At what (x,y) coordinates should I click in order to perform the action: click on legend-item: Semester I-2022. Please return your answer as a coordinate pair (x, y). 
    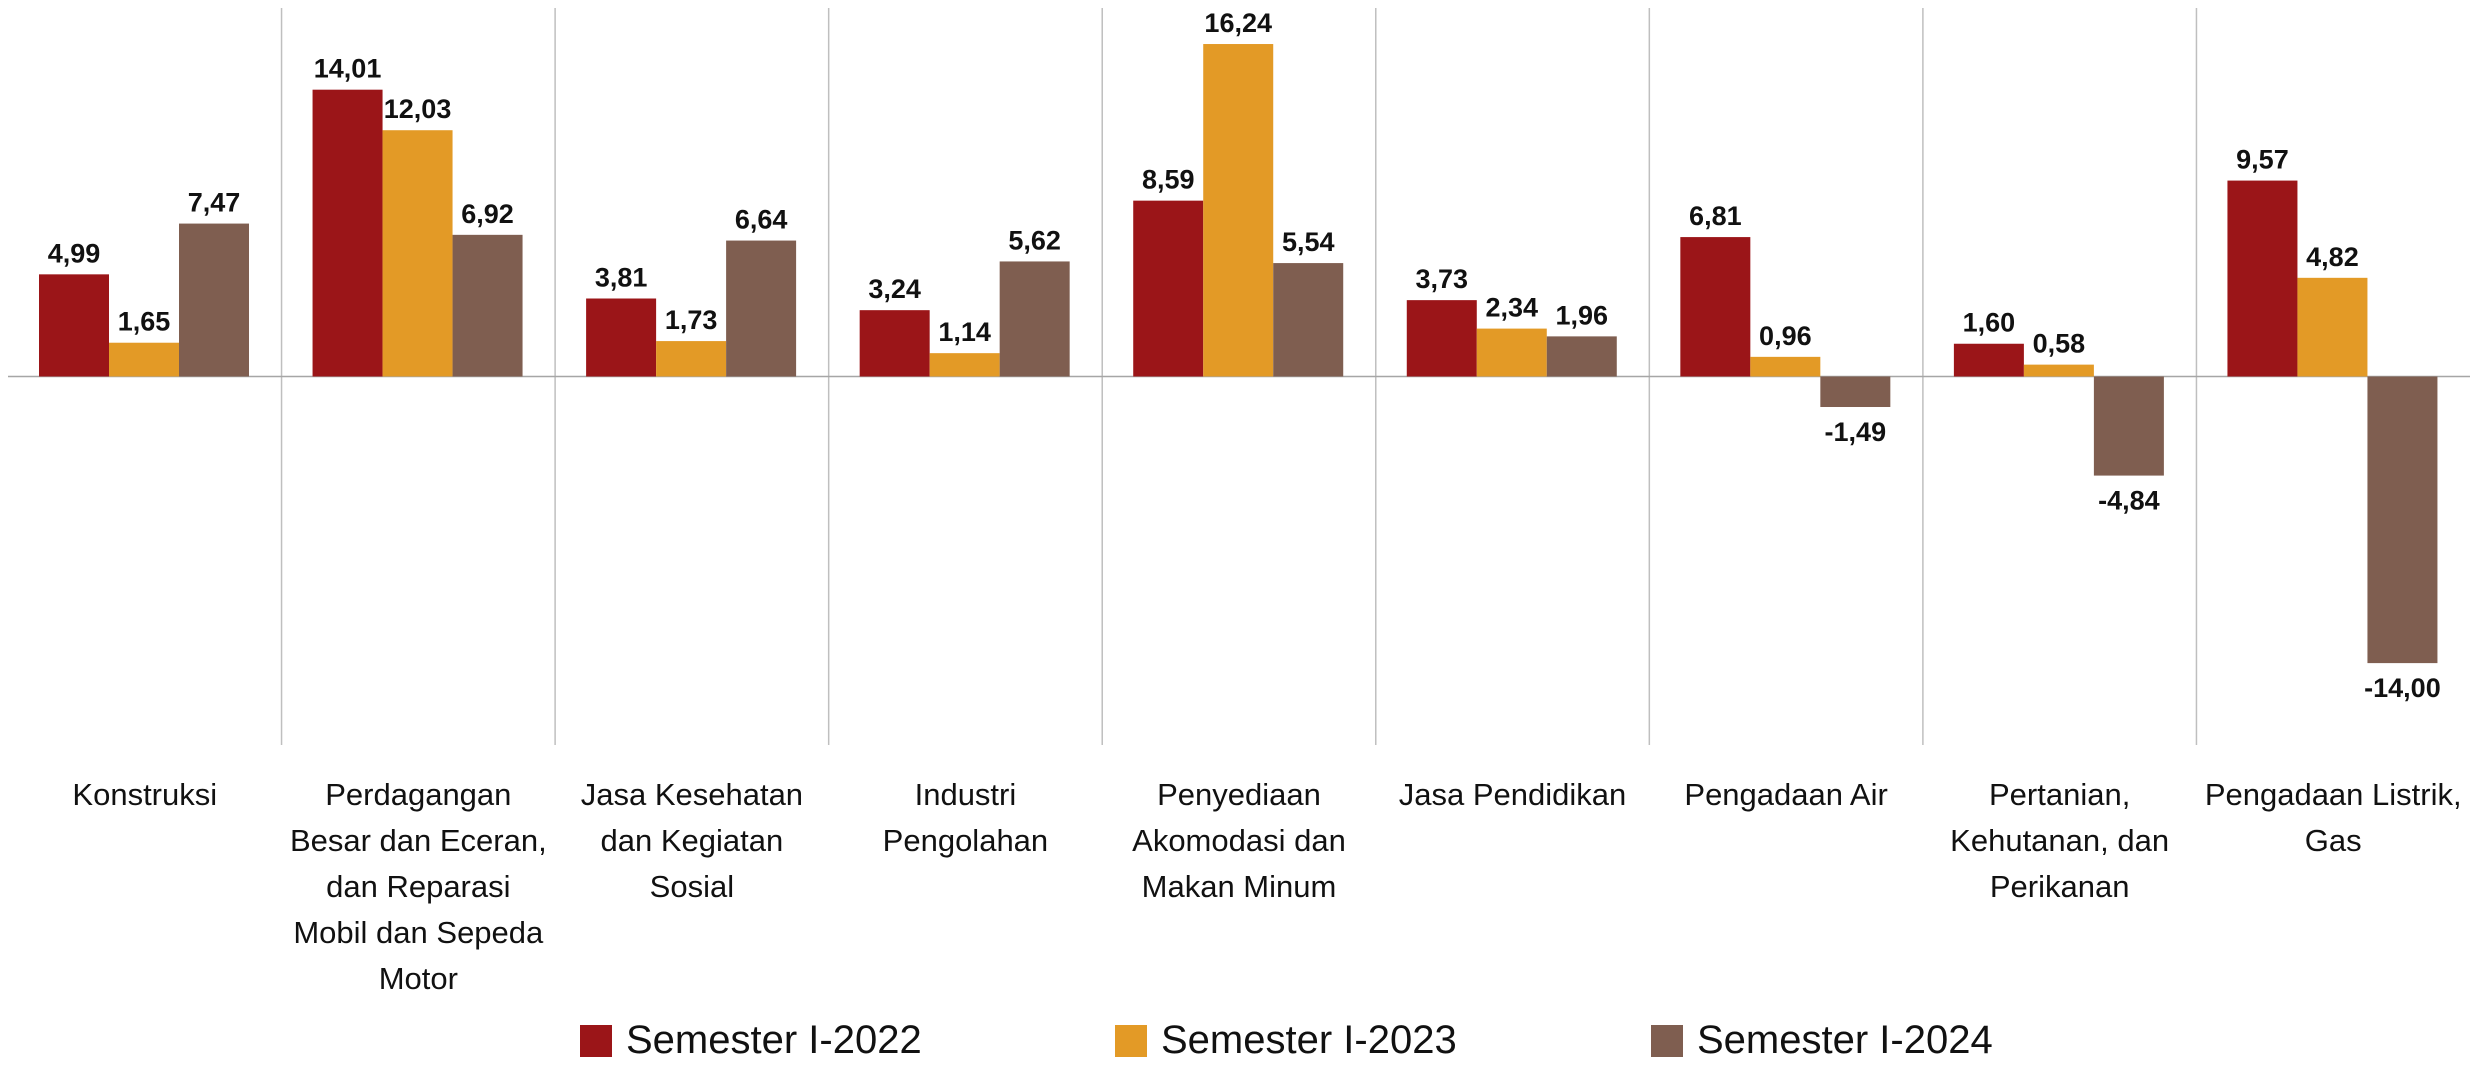
    Looking at the image, I should click on (751, 1040).